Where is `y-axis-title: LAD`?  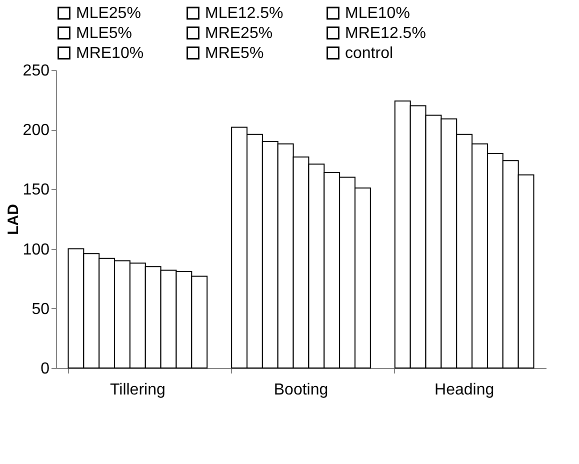 y-axis-title: LAD is located at coordinates (13, 219).